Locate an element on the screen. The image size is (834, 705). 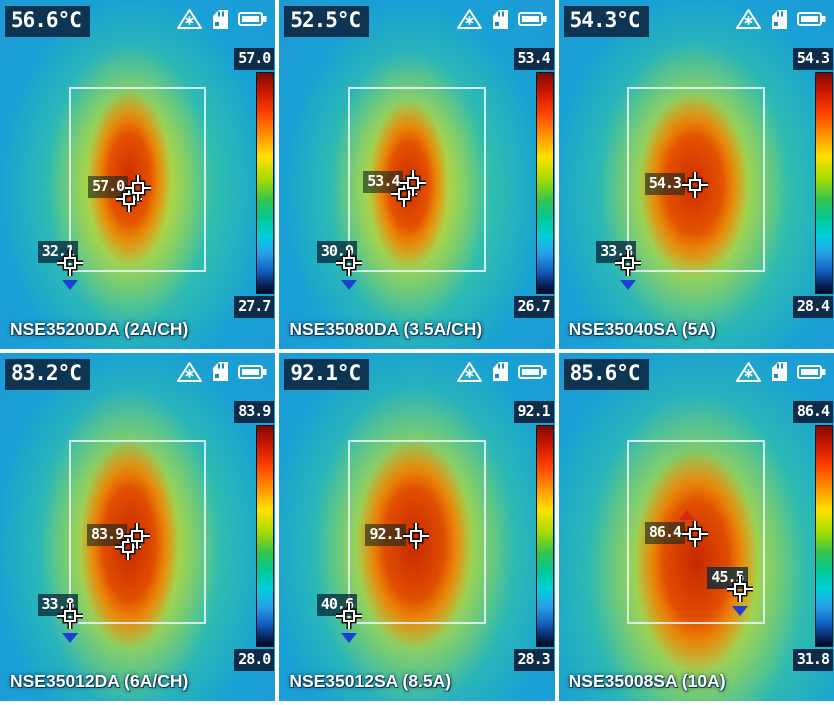
hot-spot-temp: 92.1 is located at coordinates (385, 534).